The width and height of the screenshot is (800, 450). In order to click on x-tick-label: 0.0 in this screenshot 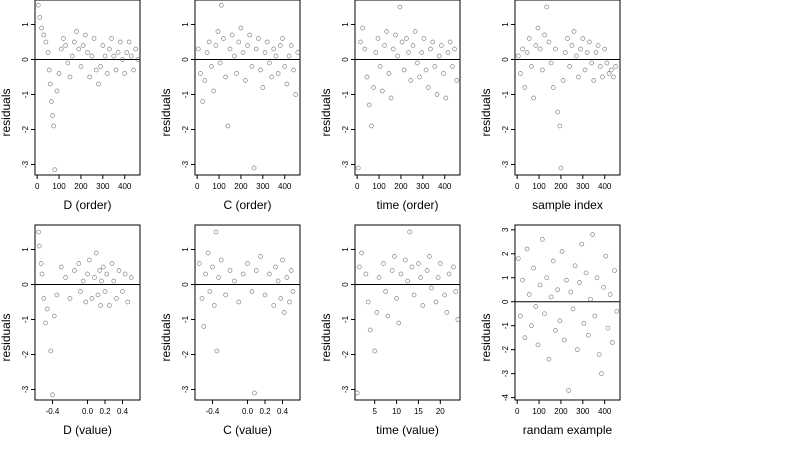, I will do `click(88, 411)`.